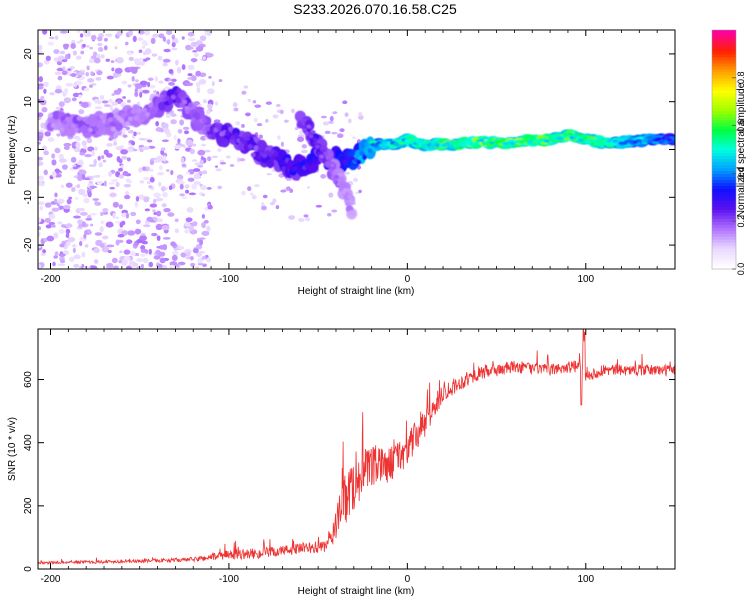 The width and height of the screenshot is (750, 600). I want to click on colorbar-frame, so click(724, 149).